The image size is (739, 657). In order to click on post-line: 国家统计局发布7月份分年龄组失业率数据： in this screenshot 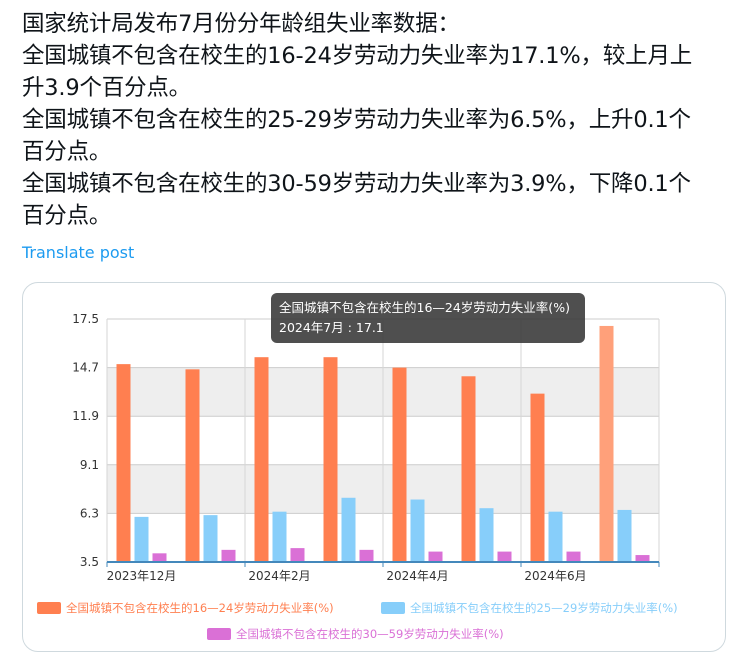, I will do `click(241, 24)`.